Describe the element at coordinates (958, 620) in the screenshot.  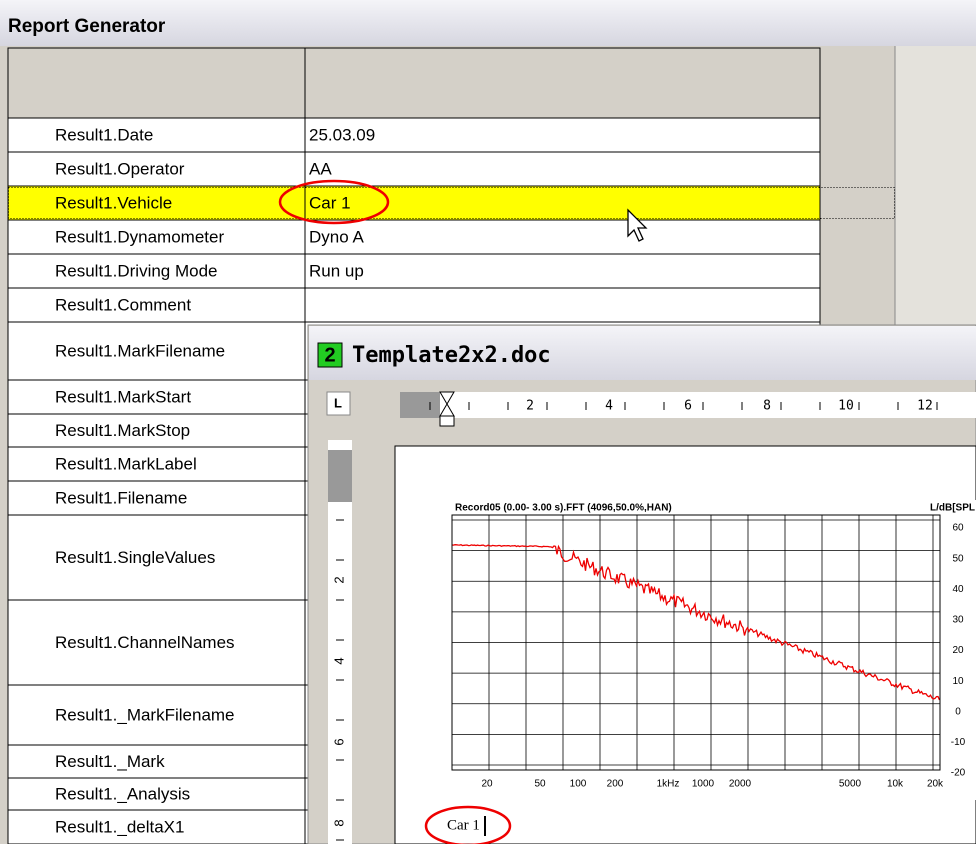
I see `y-tick-label: 30` at that location.